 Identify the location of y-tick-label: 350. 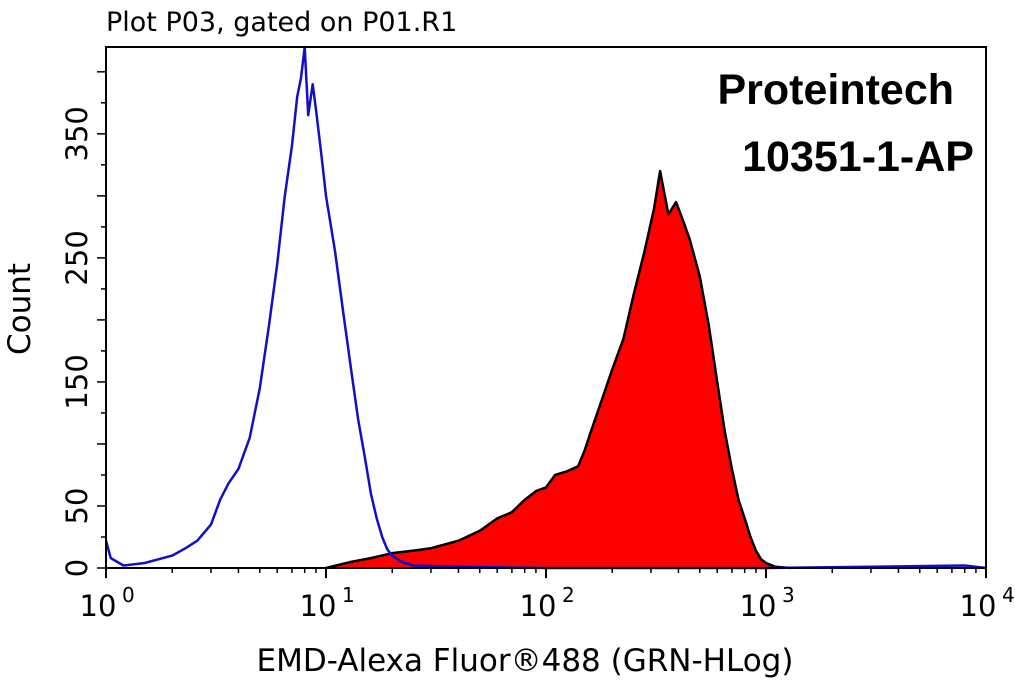
(77, 133).